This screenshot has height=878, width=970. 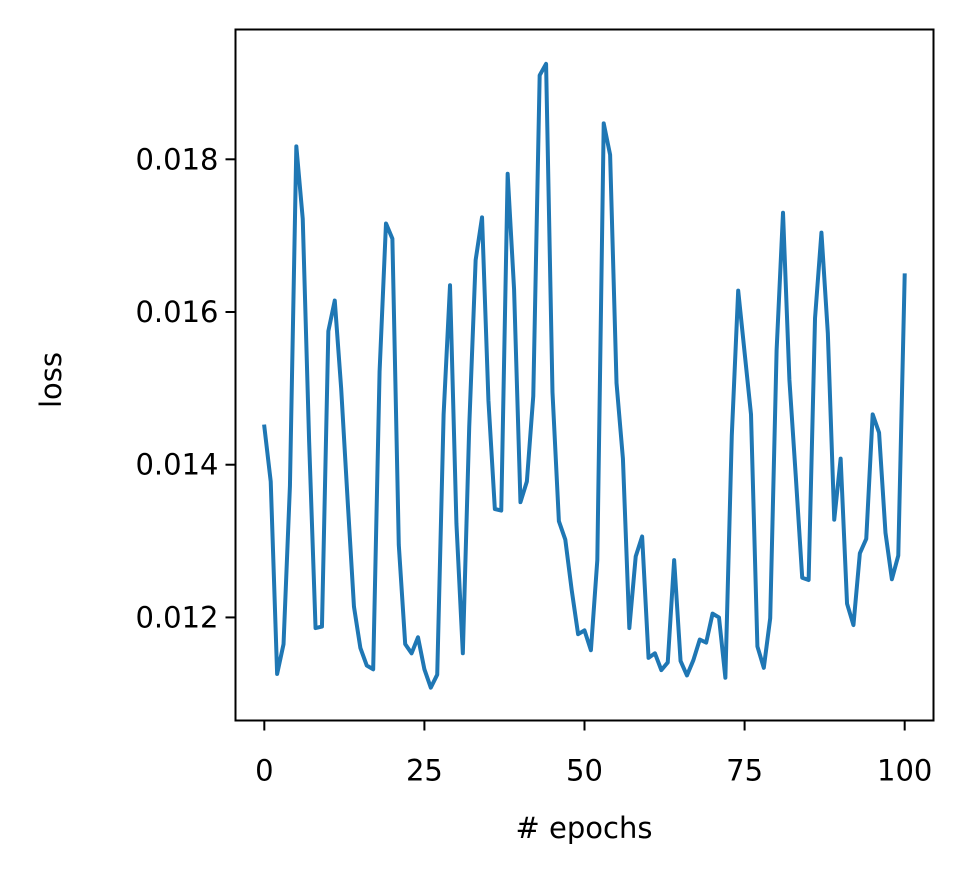 I want to click on x-axis-ticks: 0 25 50 75 100, so click(x=593, y=754).